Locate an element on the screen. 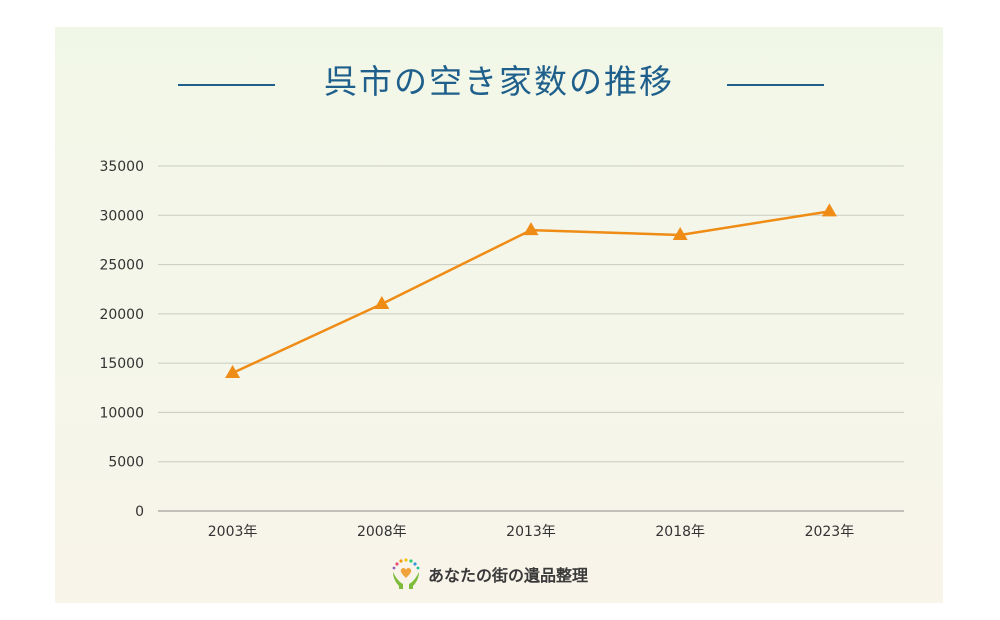 This screenshot has width=1000, height=620. title-rule-right is located at coordinates (775, 85).